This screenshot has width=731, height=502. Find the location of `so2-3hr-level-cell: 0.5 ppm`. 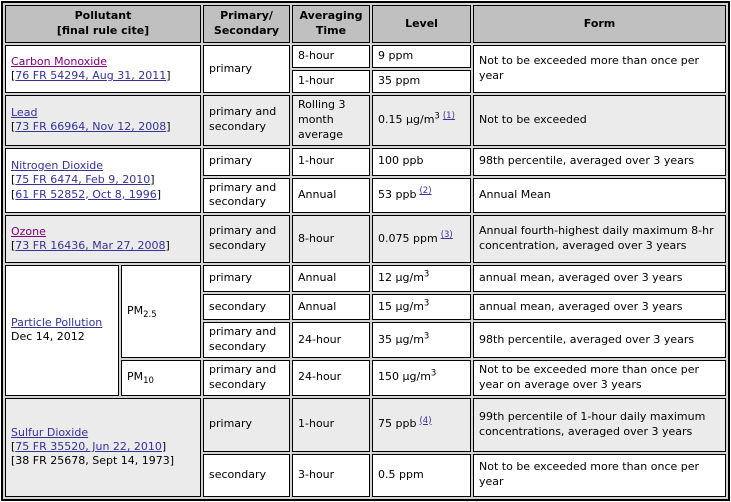

so2-3hr-level-cell: 0.5 ppm is located at coordinates (422, 475).